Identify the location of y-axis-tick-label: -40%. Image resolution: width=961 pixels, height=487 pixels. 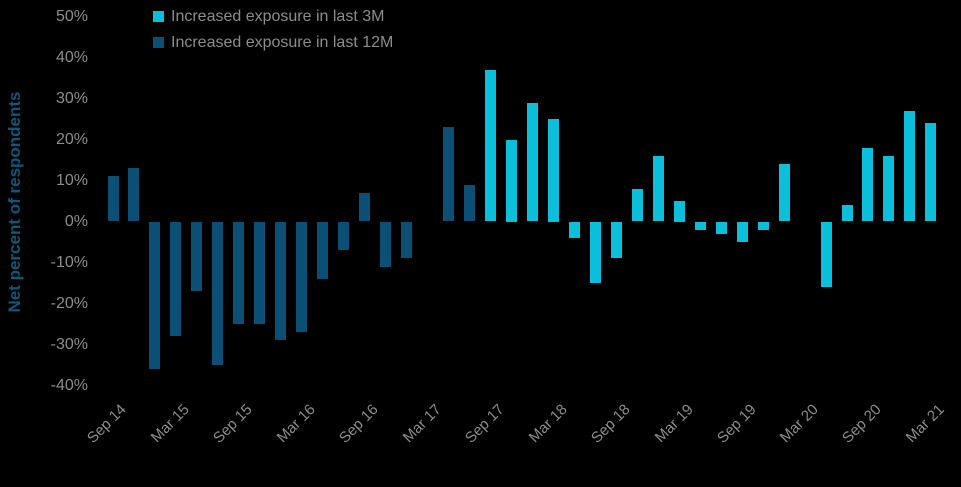
(69, 385).